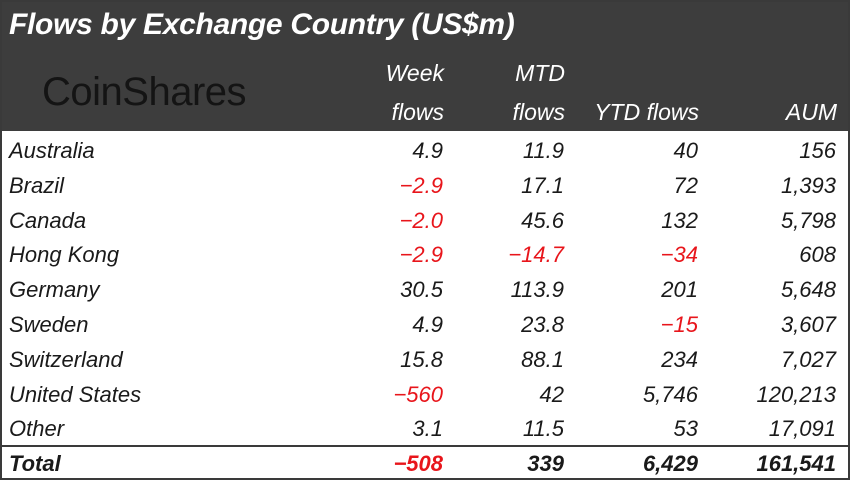  I want to click on mtd-cell: −14.7, so click(536, 255).